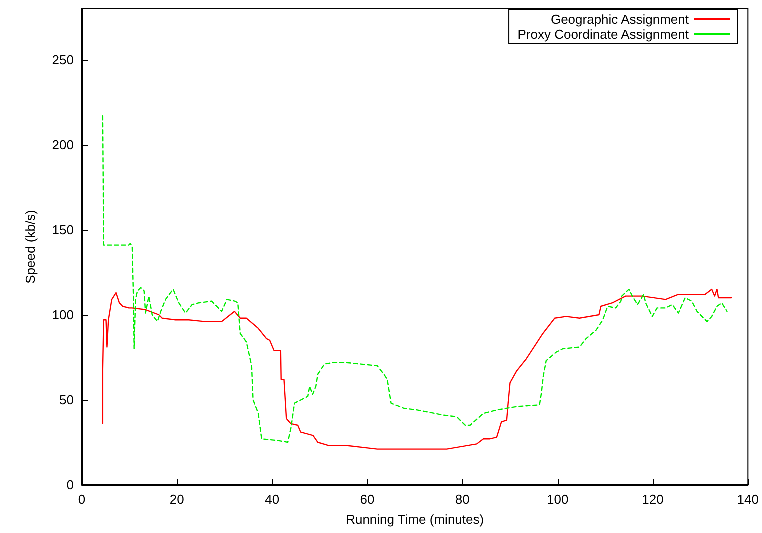 Image resolution: width=762 pixels, height=533 pixels. I want to click on y-tick-label: 50, so click(67, 400).